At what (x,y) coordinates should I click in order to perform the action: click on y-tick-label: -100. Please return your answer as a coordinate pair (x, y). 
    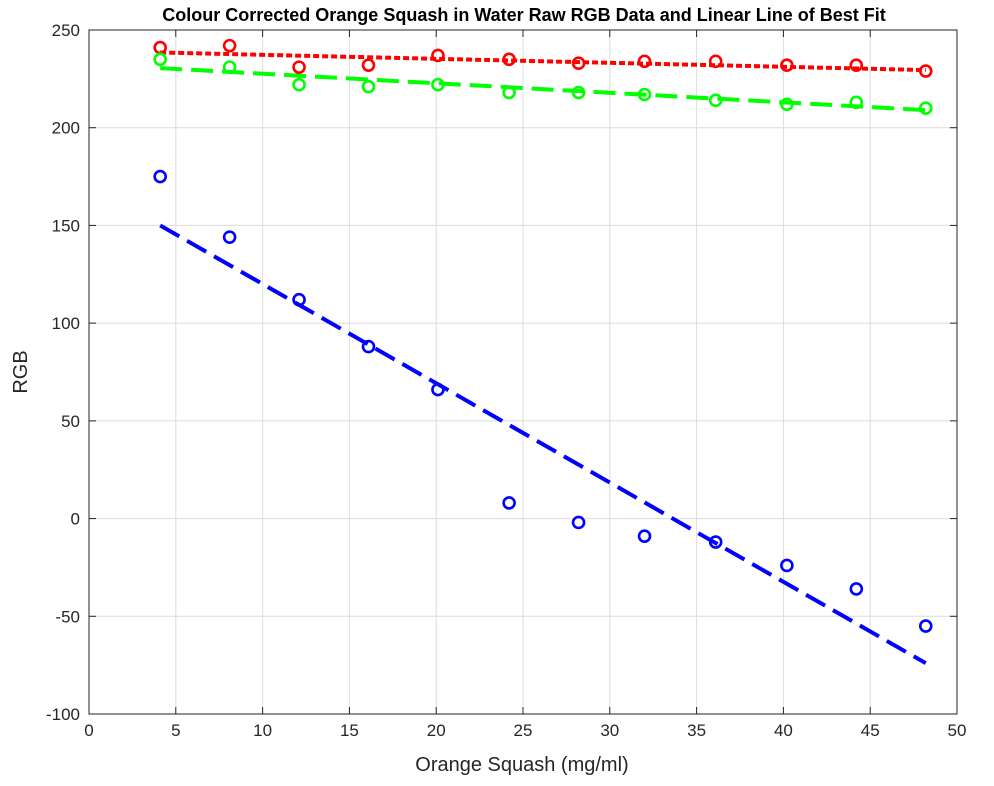
    Looking at the image, I should click on (63, 714).